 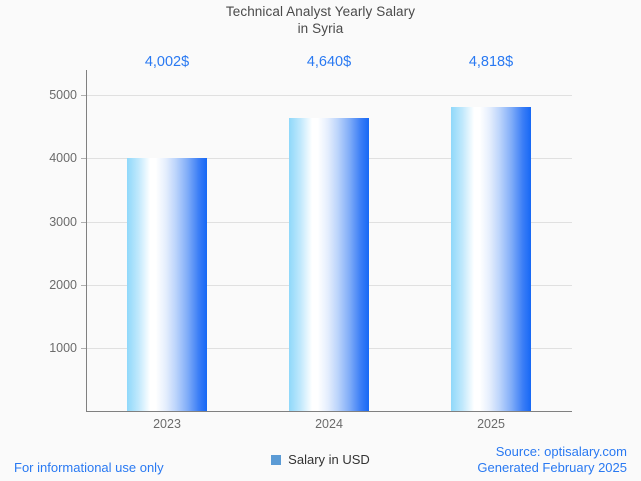 What do you see at coordinates (63, 221) in the screenshot?
I see `y-tick-label-3000: 3000` at bounding box center [63, 221].